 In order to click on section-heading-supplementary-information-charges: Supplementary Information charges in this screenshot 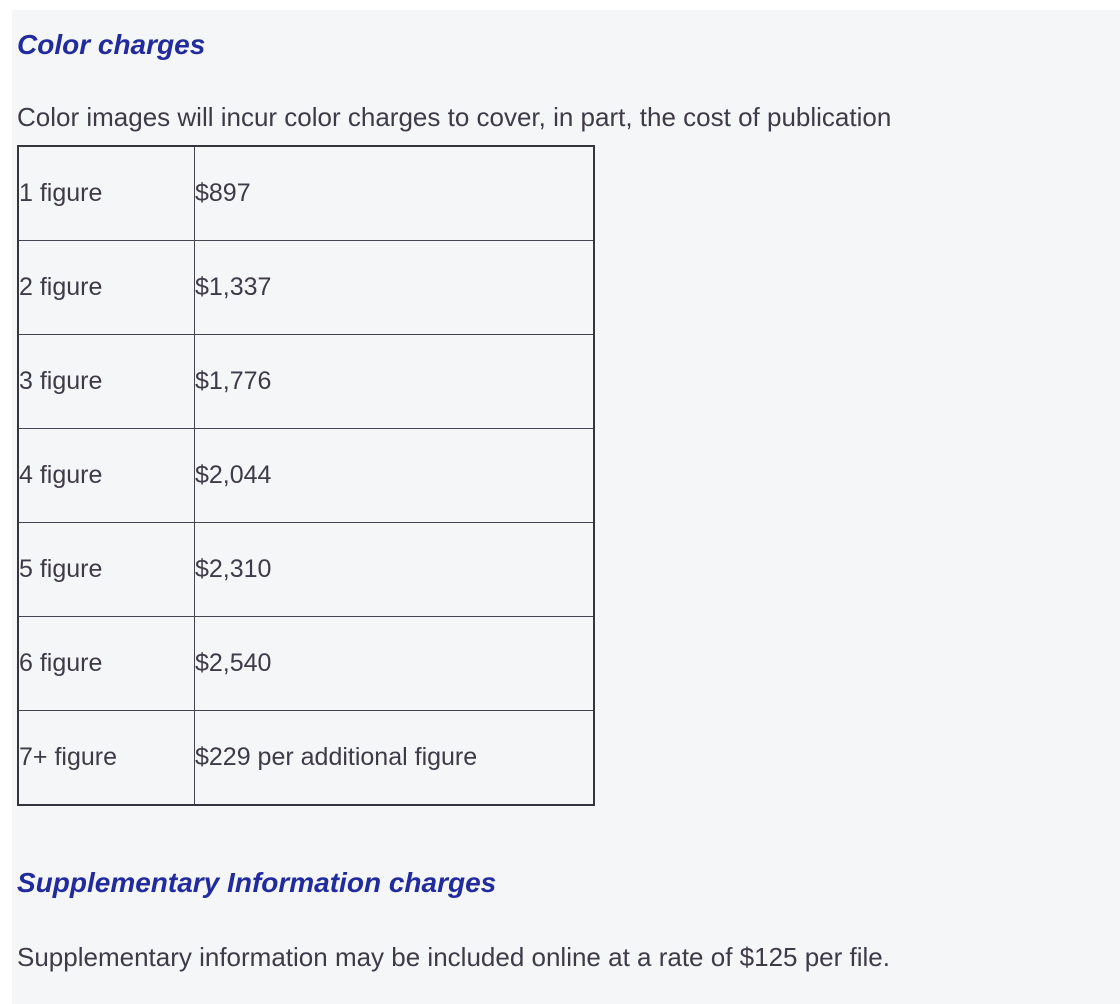, I will do `click(257, 882)`.